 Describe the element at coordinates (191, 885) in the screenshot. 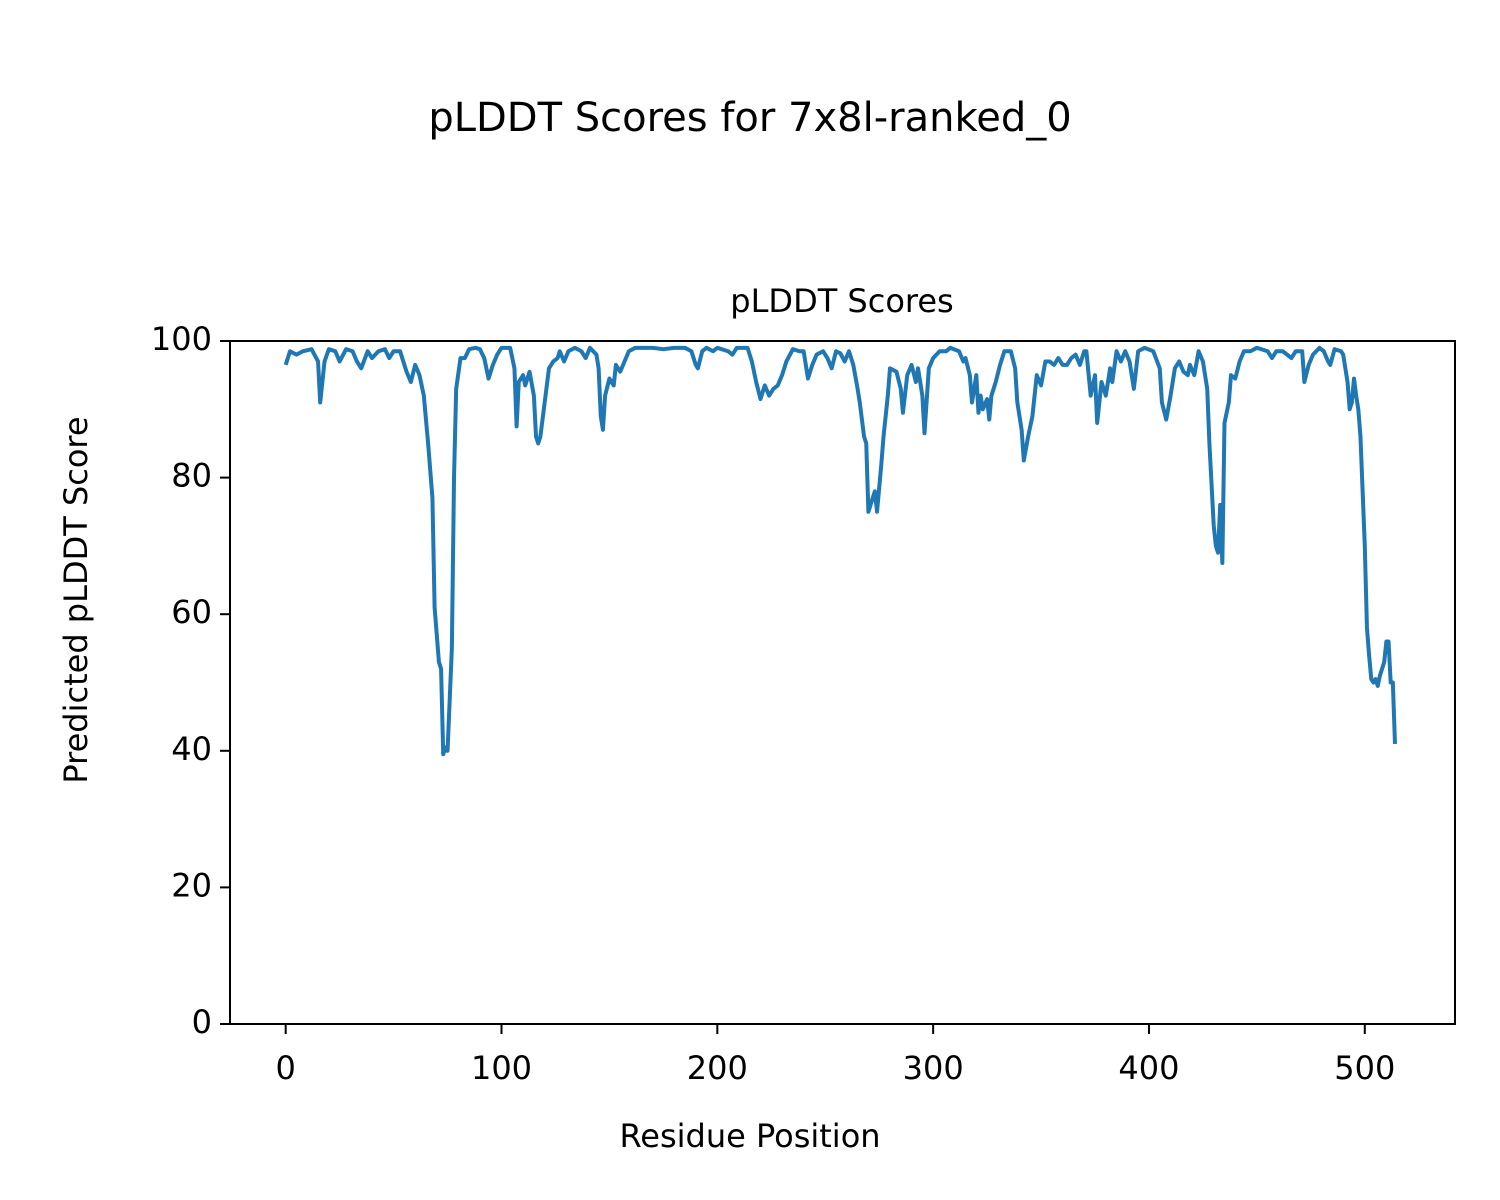

I see `y-tick-label: 20` at that location.